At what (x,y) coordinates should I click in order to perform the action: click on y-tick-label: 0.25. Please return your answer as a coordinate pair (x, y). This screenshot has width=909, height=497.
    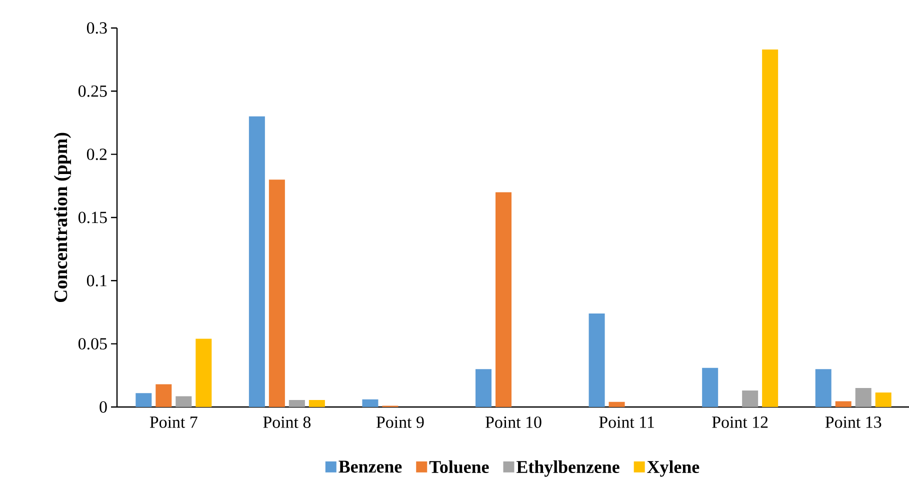
    Looking at the image, I should click on (92, 91).